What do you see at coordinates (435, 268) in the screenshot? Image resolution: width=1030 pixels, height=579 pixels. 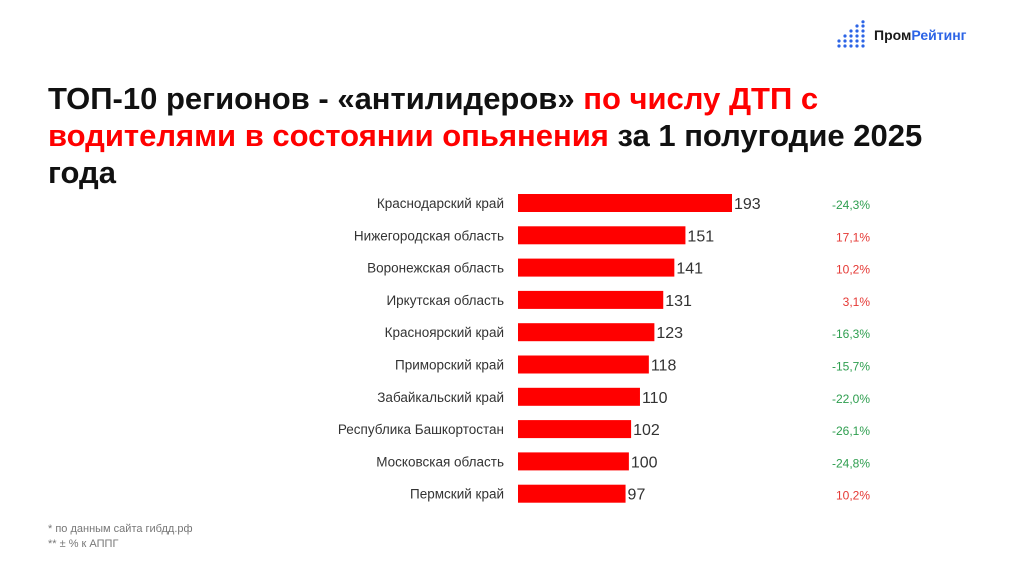 I see `category-label: Воронежская область` at bounding box center [435, 268].